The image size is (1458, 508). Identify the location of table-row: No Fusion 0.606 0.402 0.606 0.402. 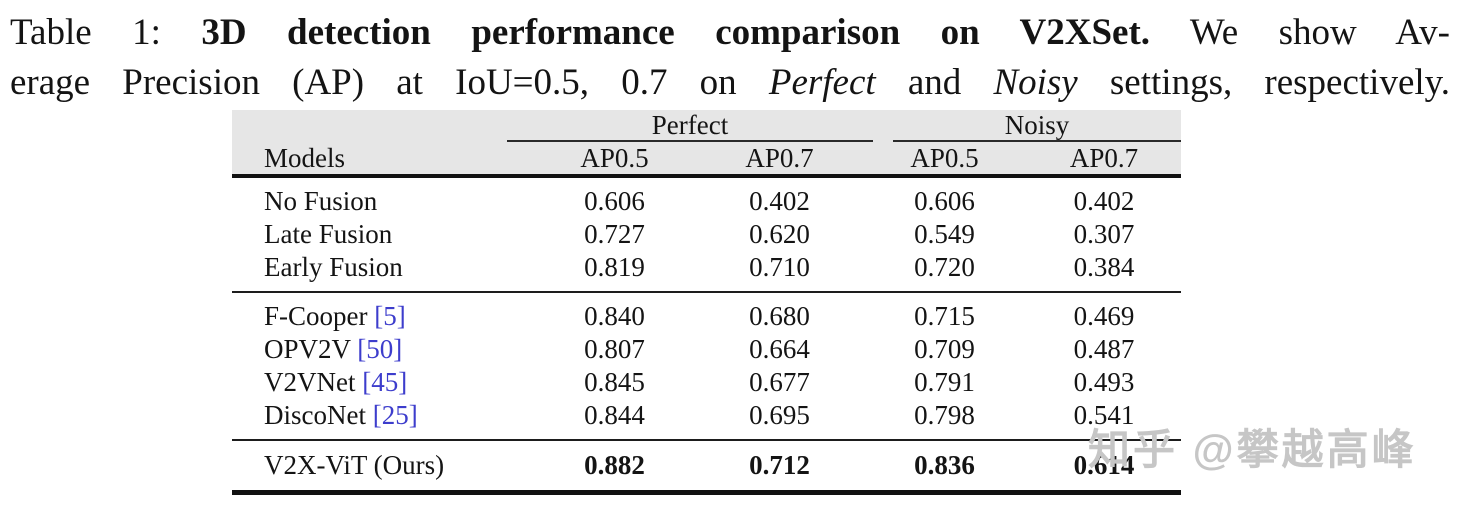
(706, 201).